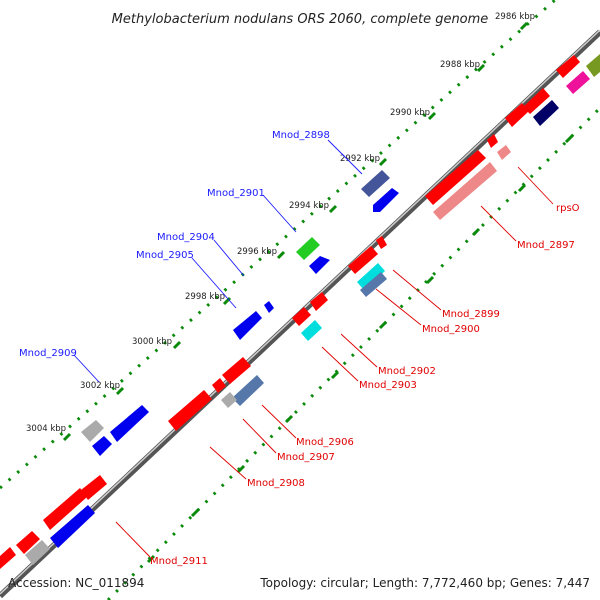 This screenshot has height=600, width=600. Describe the element at coordinates (373, 284) in the screenshot. I see `gene-mnod-2900-steel` at that location.